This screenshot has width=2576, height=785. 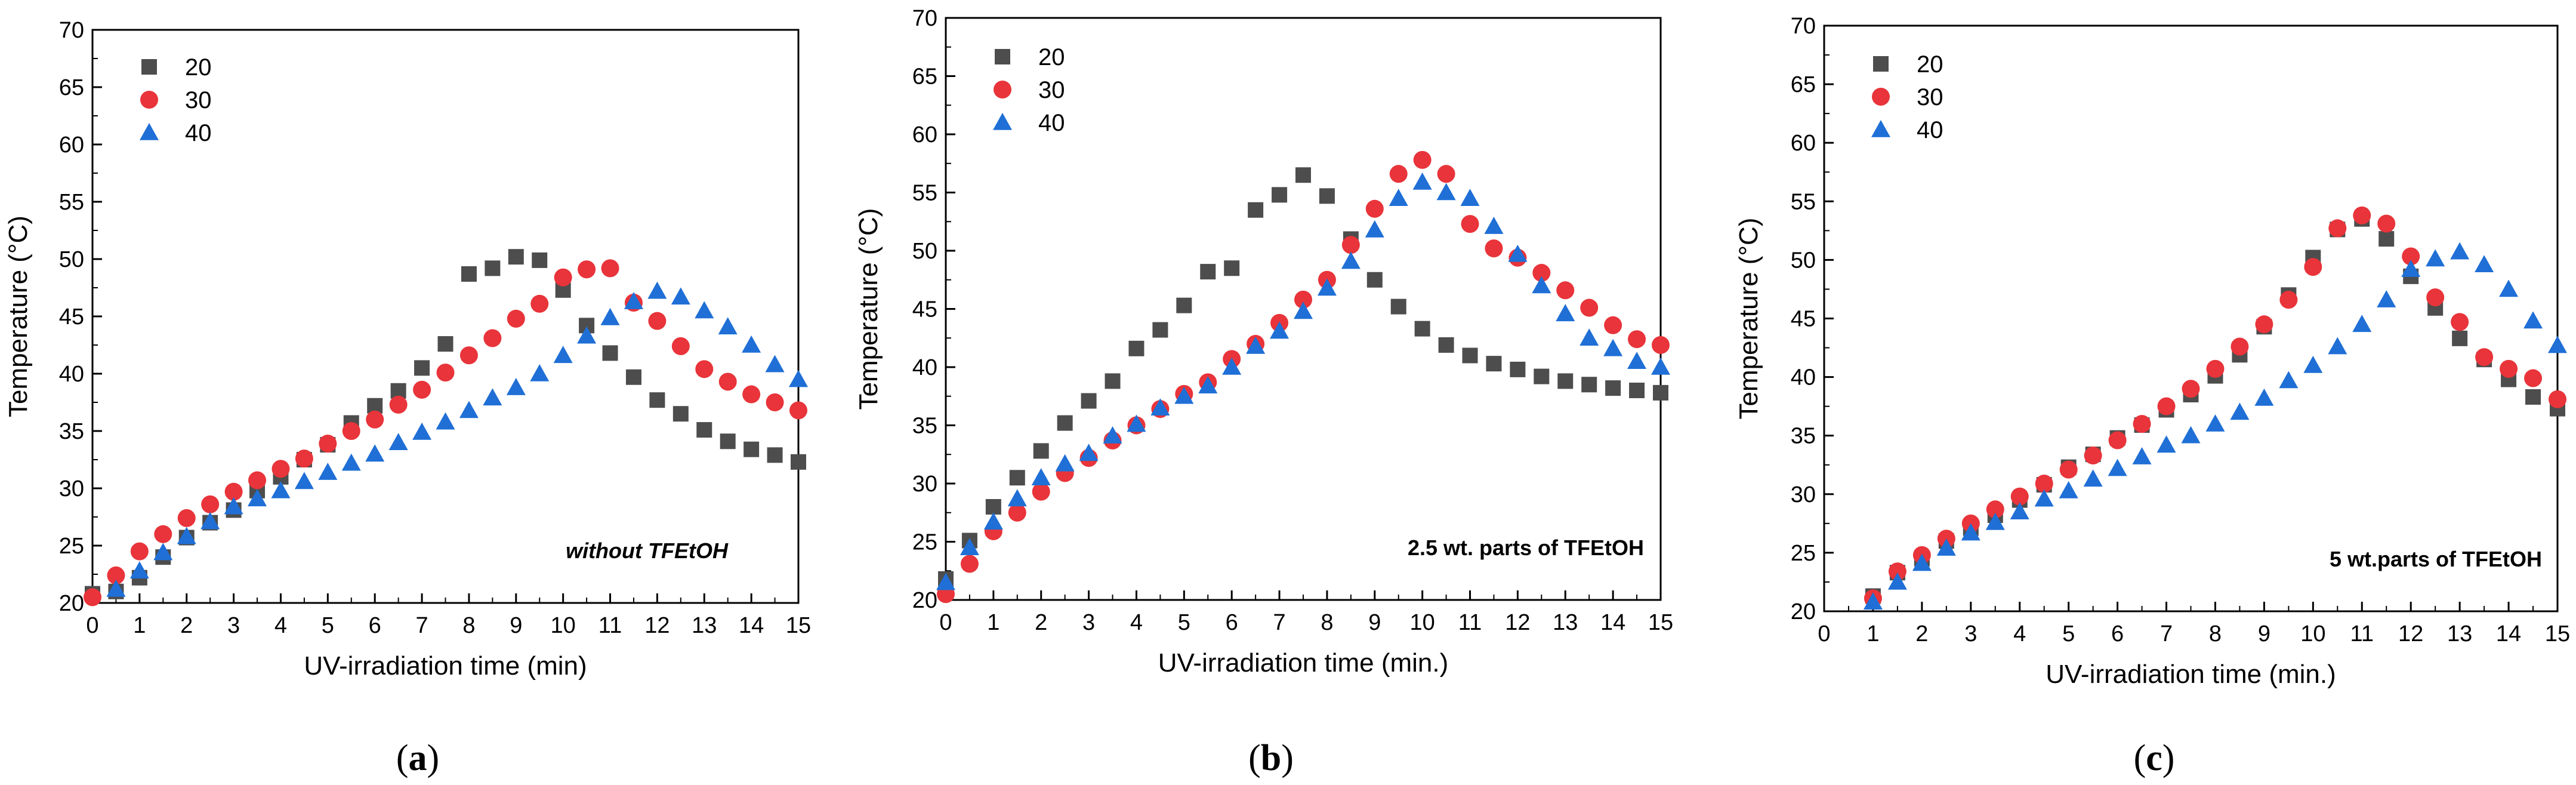 I want to click on panel-caption-group: (c), so click(x=2154, y=758).